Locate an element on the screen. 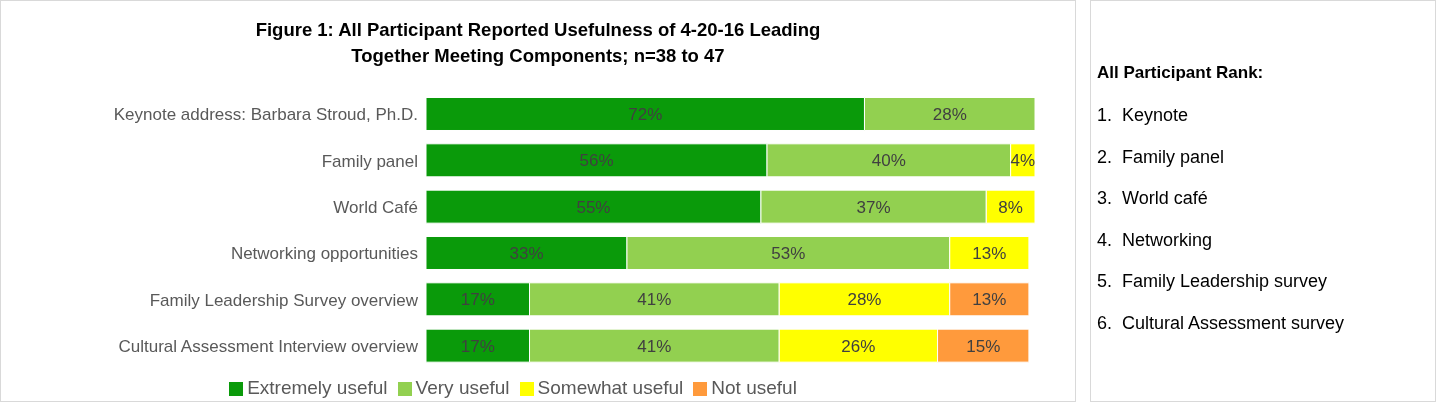 The image size is (1440, 404). y-tick-label: World Café is located at coordinates (375, 207).